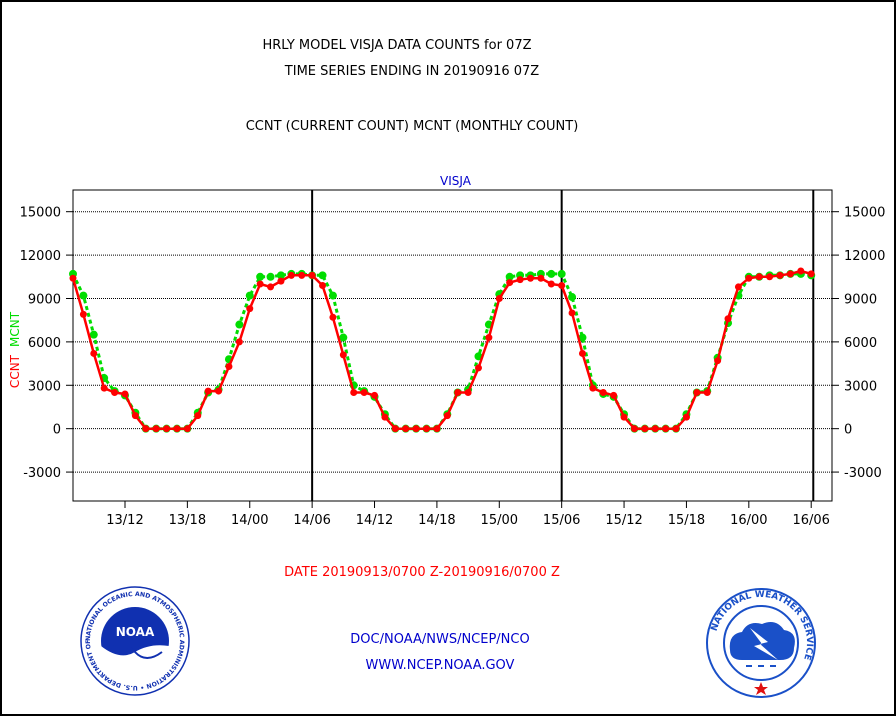 This screenshot has height=716, width=896. Describe the element at coordinates (42, 473) in the screenshot. I see `y-tick-label-left: -3000` at that location.